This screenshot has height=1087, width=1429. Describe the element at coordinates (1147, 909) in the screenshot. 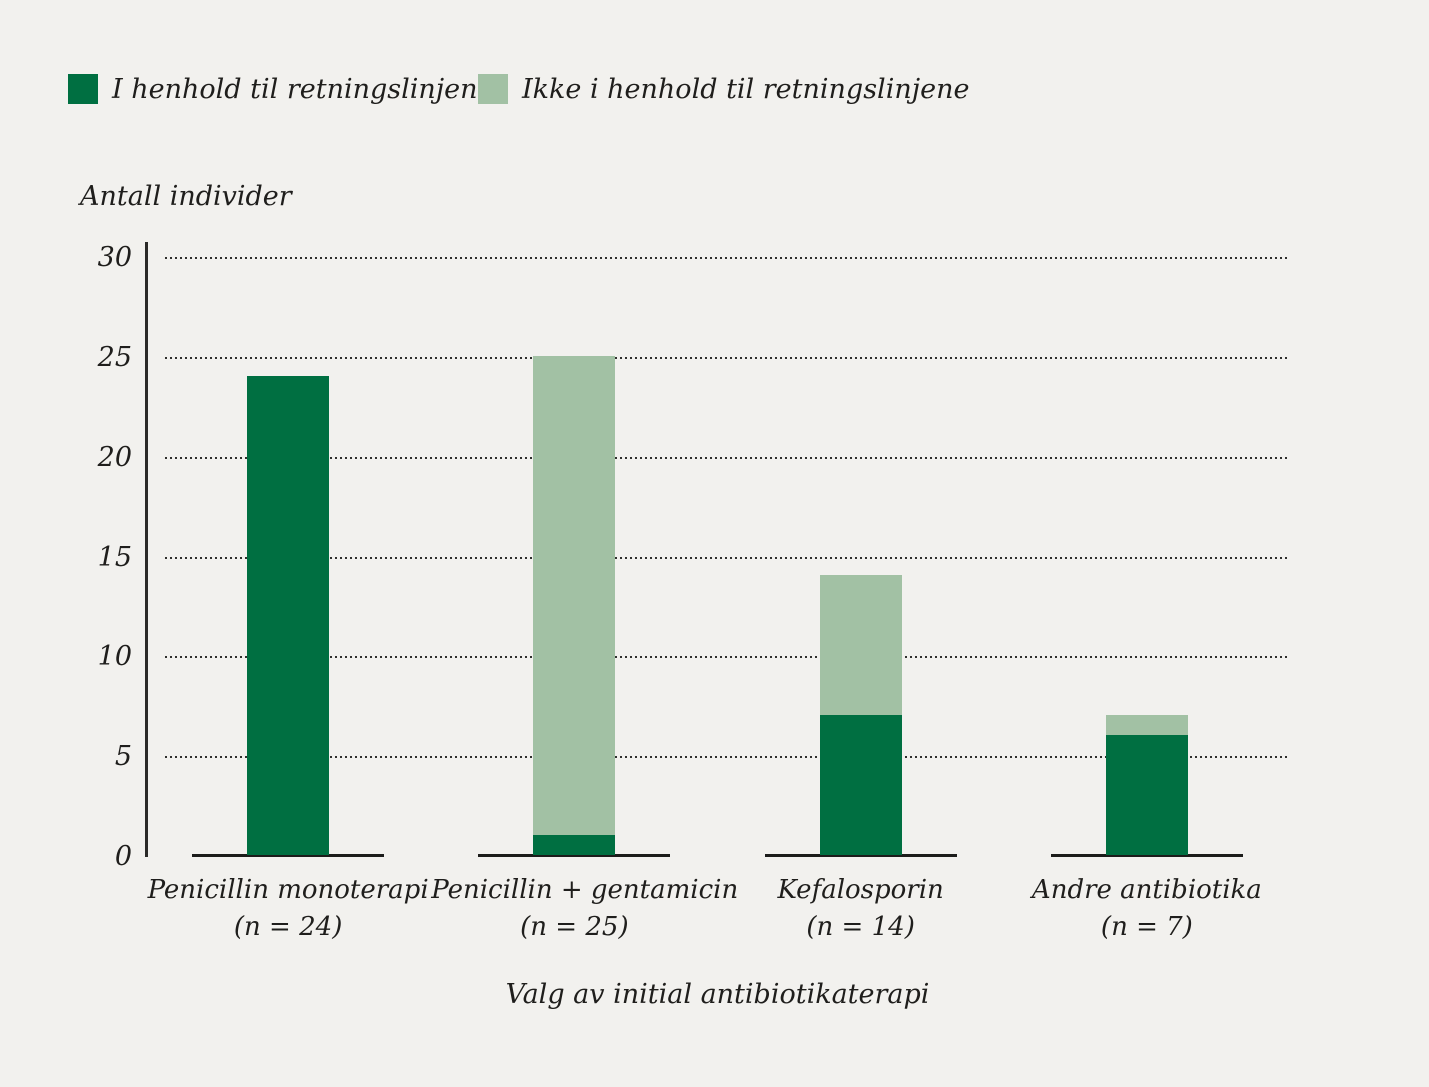

I see `x-category-label-4: Andre antibiotika (n = 7)` at that location.